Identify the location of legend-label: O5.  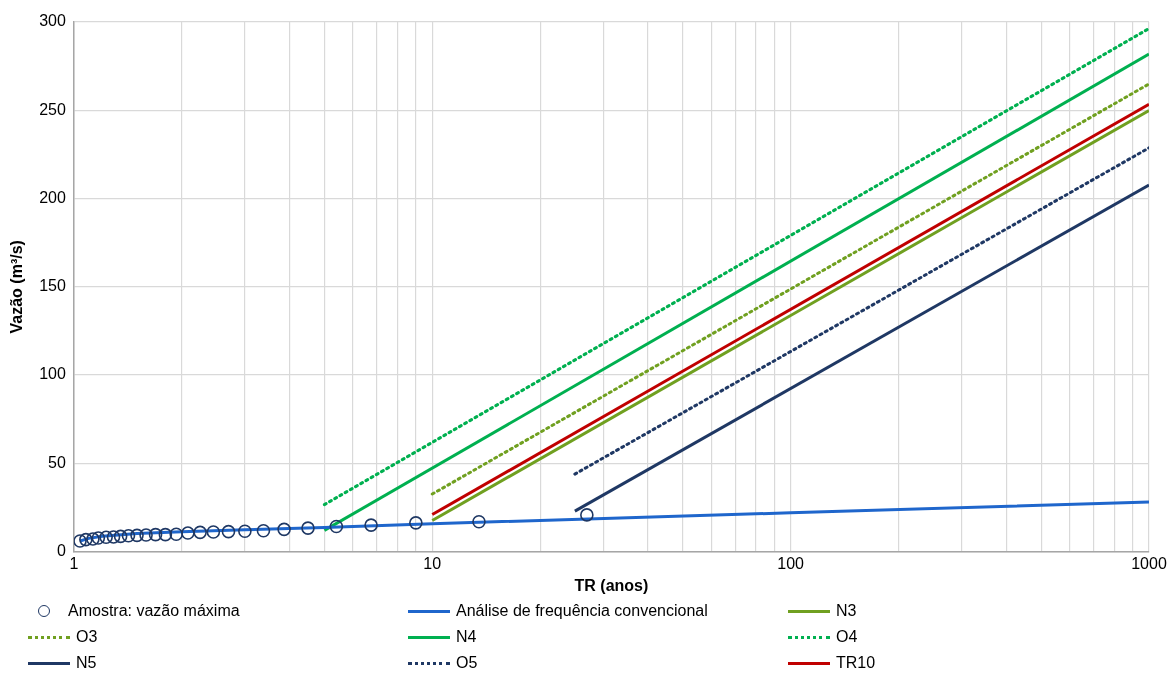
(467, 663).